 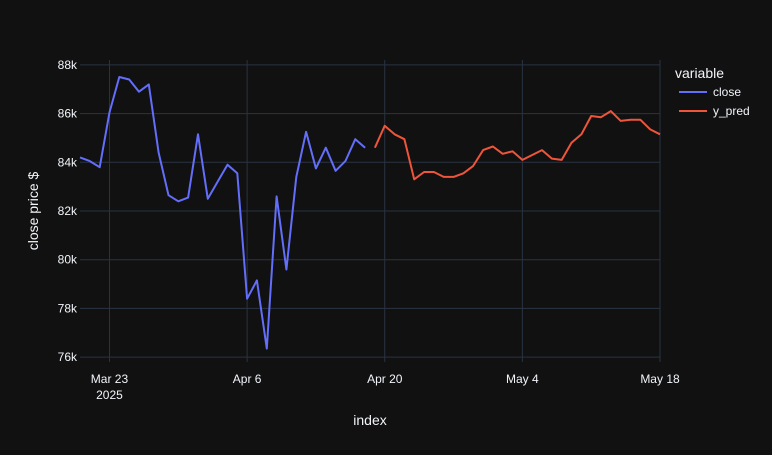 What do you see at coordinates (33, 210) in the screenshot?
I see `y-axis-title: close price $` at bounding box center [33, 210].